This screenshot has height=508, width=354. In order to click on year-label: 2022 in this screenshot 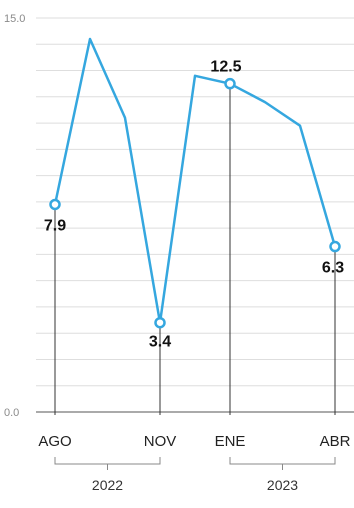, I will do `click(107, 485)`.